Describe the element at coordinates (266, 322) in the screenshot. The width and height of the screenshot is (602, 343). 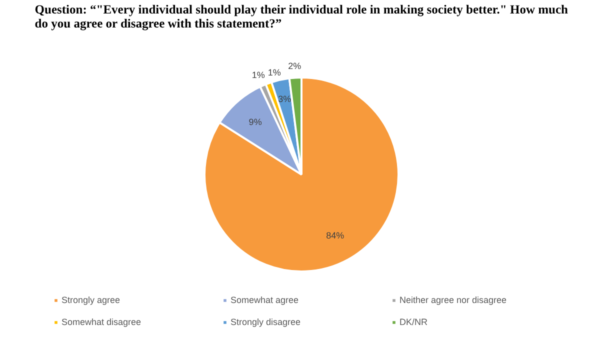
I see `legend-label: Strongly disagree` at that location.